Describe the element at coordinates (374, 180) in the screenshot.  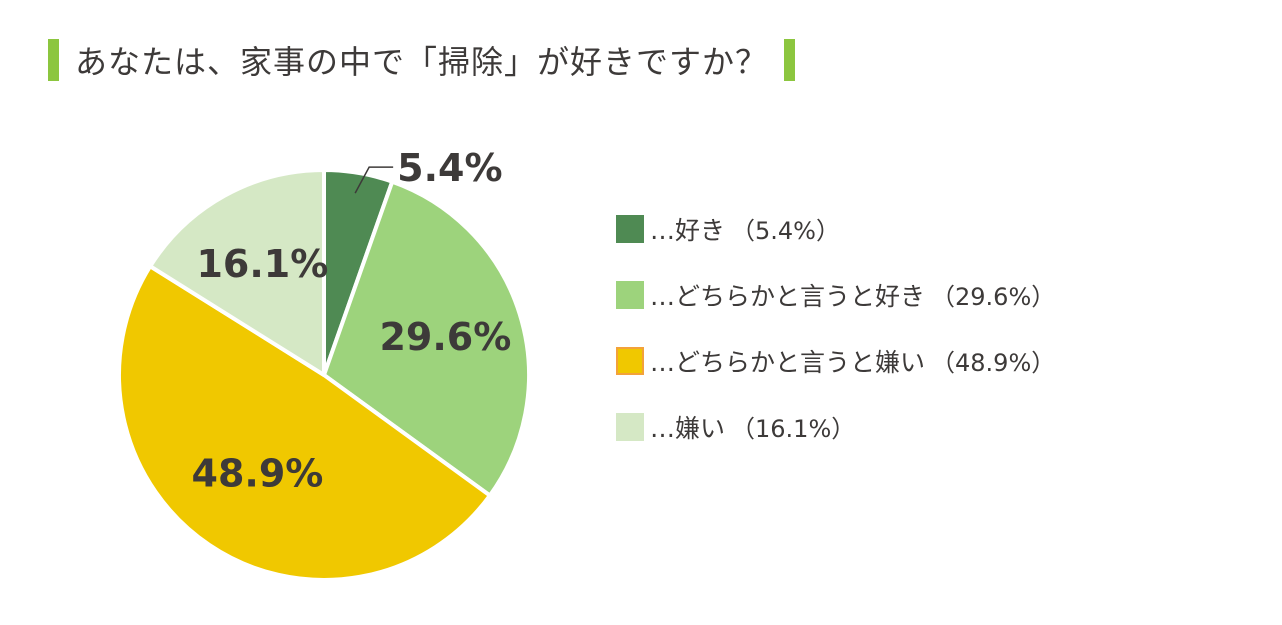
I see `leader-line` at that location.